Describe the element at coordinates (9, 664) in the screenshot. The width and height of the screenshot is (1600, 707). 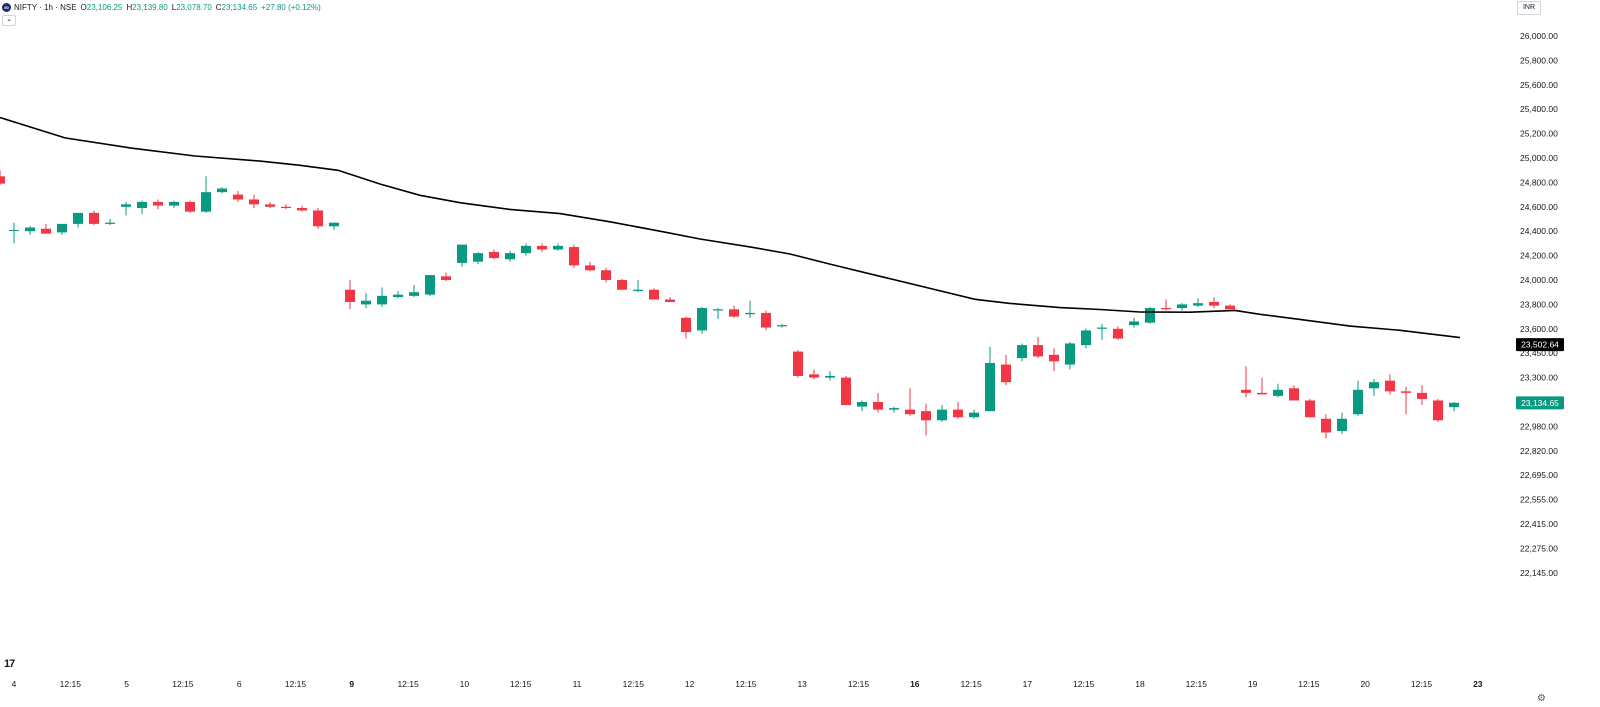
I see `tradingview-logo-icon: 17` at that location.